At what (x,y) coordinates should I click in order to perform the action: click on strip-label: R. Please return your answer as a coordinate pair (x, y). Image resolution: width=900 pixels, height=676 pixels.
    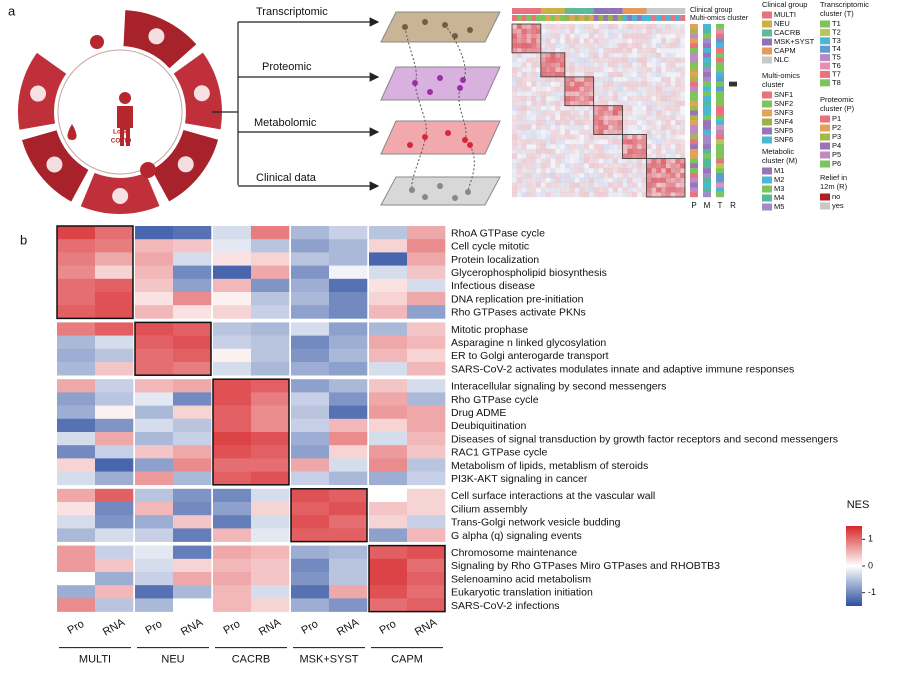
    Looking at the image, I should click on (733, 205).